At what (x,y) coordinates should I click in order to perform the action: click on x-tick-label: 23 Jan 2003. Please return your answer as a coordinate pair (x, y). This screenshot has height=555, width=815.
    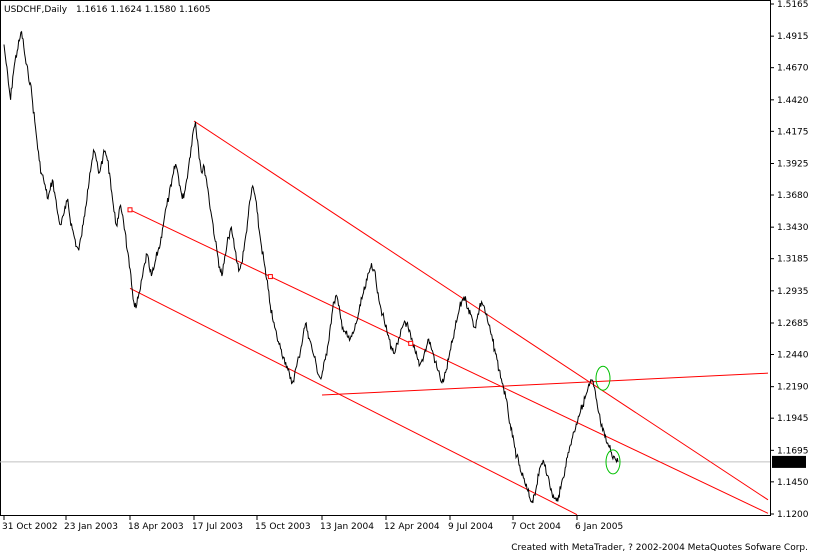
    Looking at the image, I should click on (91, 527).